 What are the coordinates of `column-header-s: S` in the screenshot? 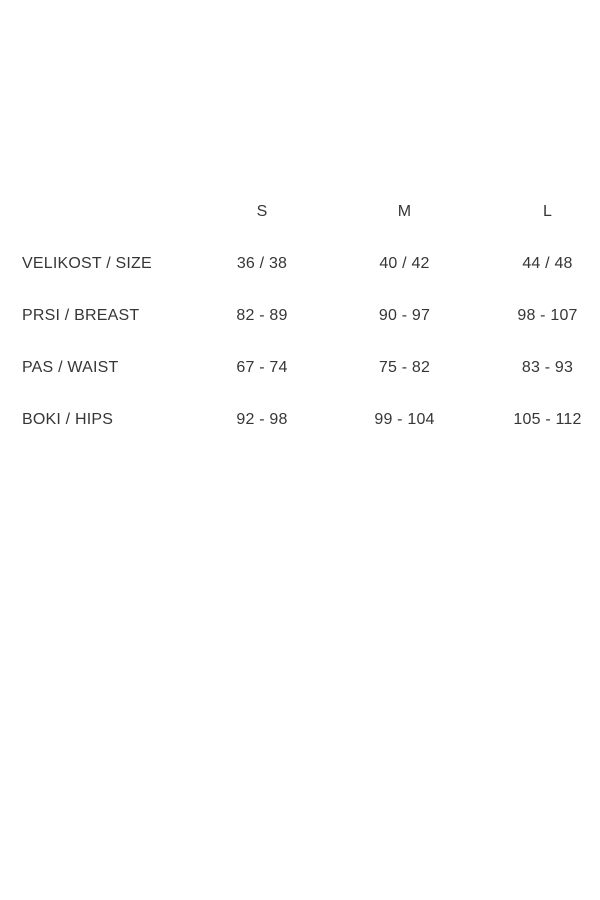 It's located at (262, 211).